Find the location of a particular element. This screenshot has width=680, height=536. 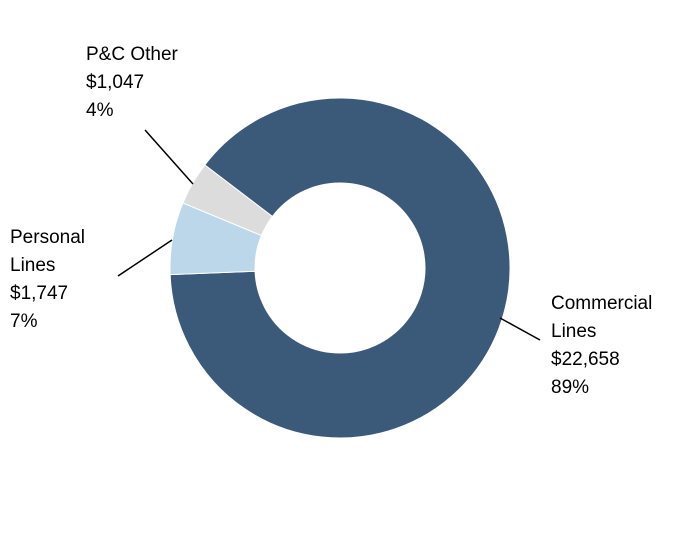

value-label: $22,658 is located at coordinates (585, 359).